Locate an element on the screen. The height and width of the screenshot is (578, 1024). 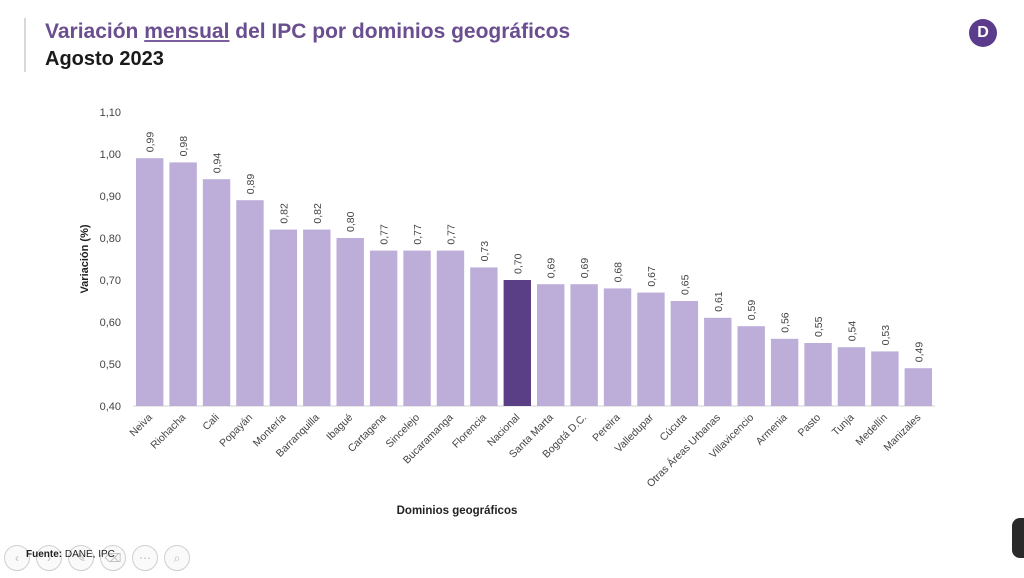
data-label: 0,53 is located at coordinates (886, 335).